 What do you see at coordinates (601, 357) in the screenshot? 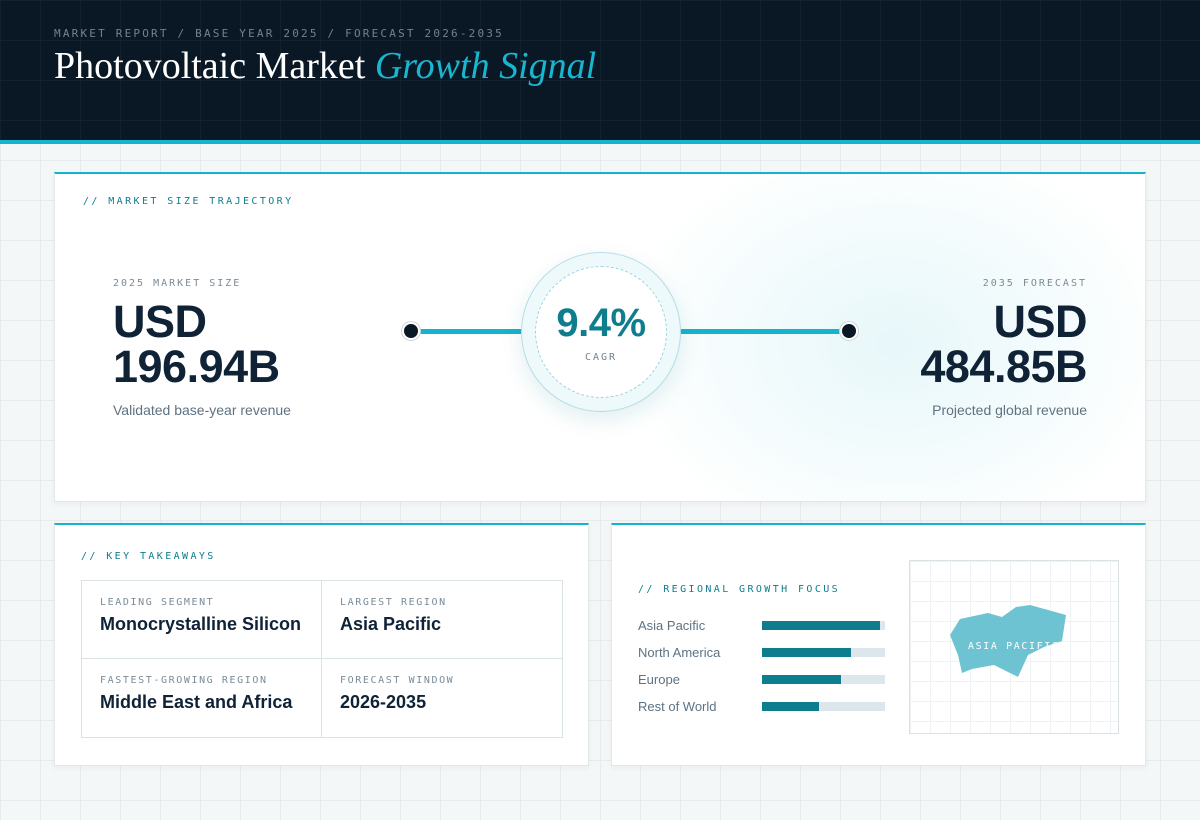
I see `cagr-label: CAGR` at bounding box center [601, 357].